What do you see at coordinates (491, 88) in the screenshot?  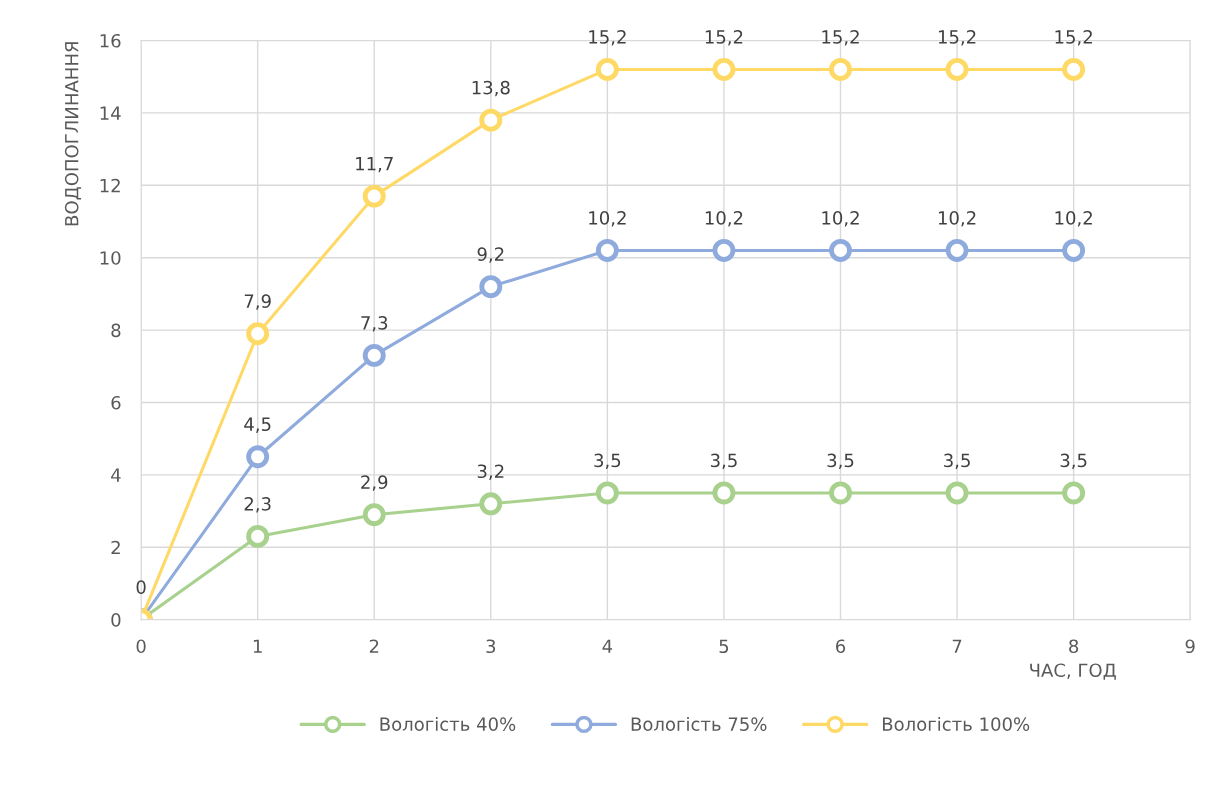 I see `data-label: 13,8` at bounding box center [491, 88].